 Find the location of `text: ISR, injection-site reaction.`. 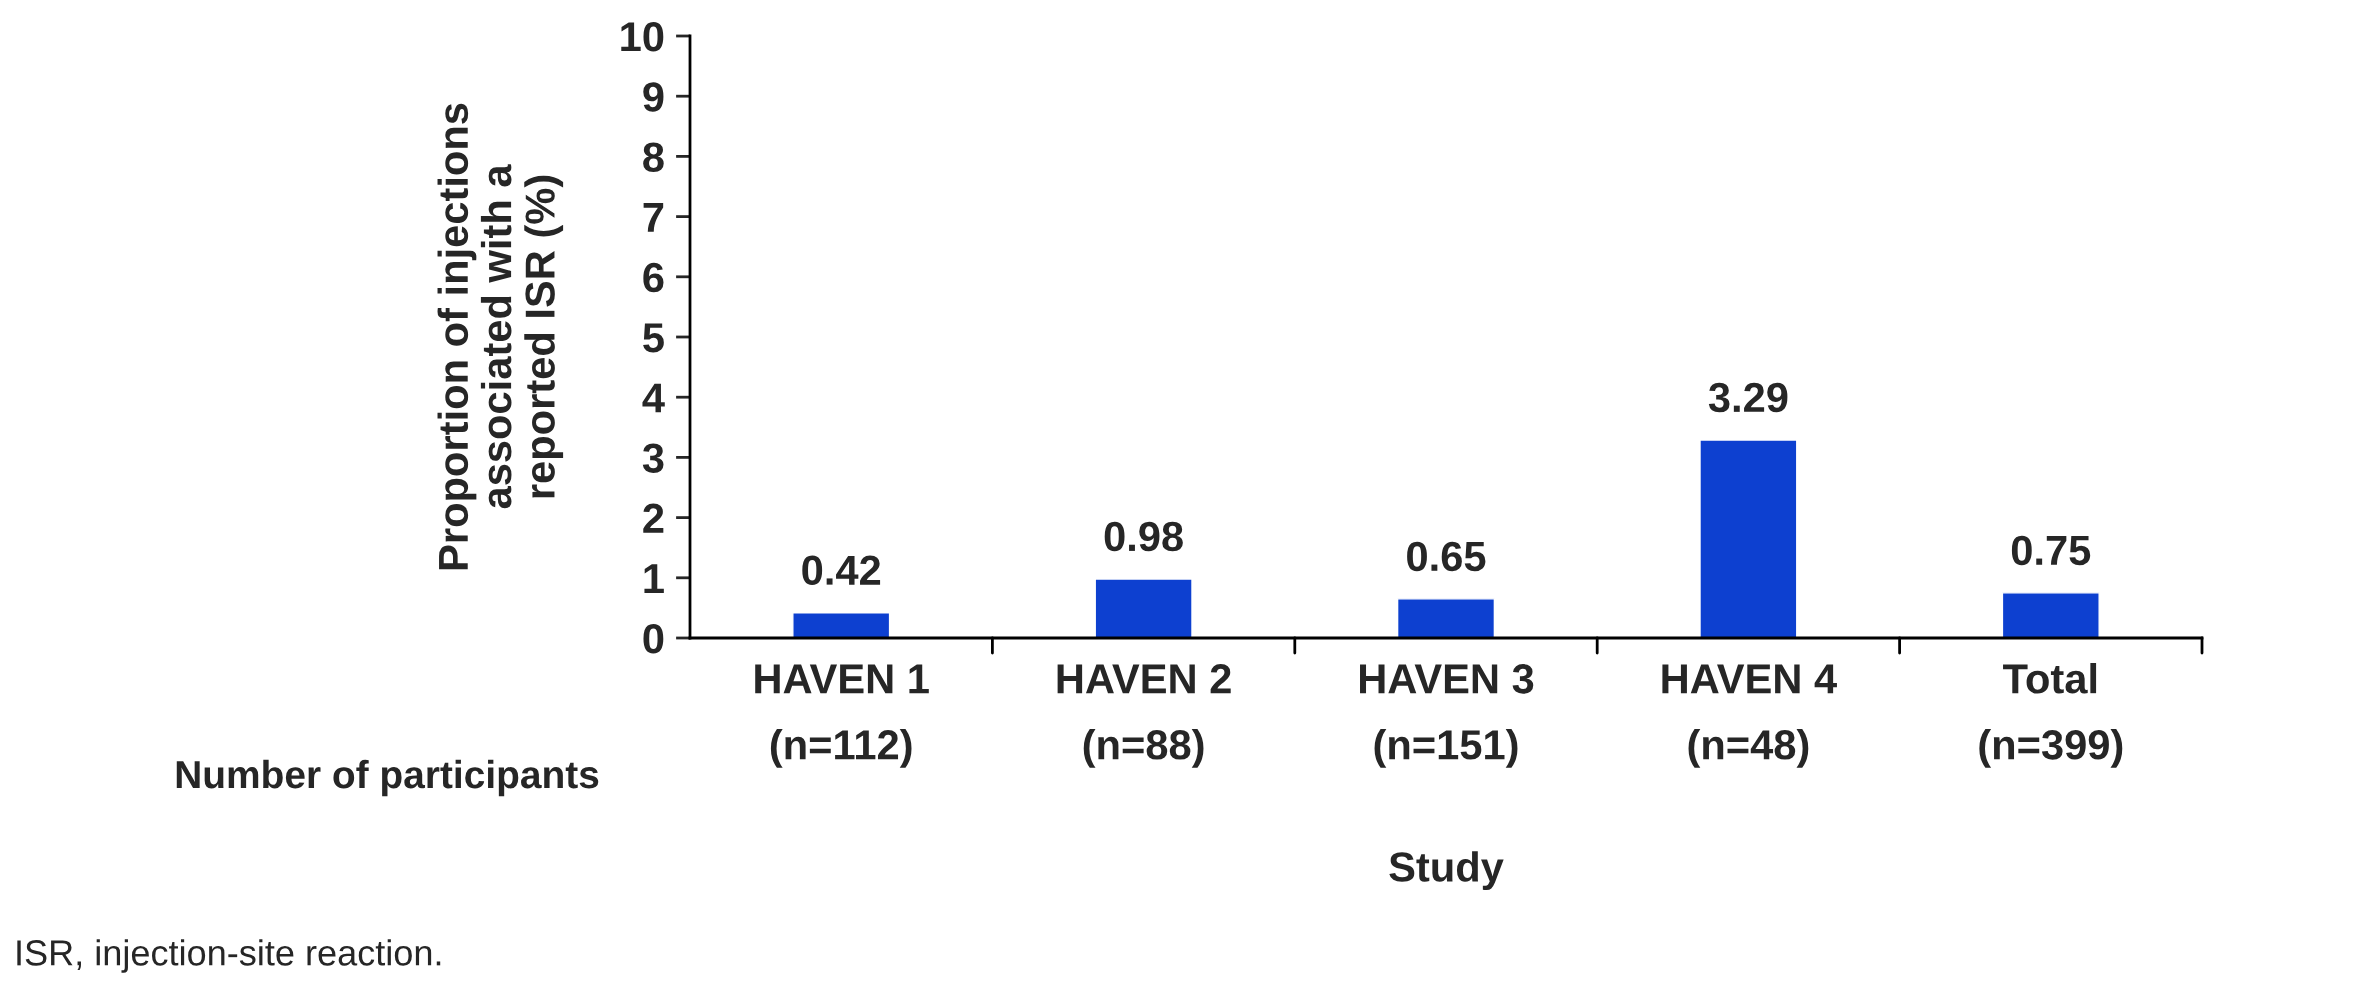

text: ISR, injection-site reaction. is located at coordinates (229, 956).